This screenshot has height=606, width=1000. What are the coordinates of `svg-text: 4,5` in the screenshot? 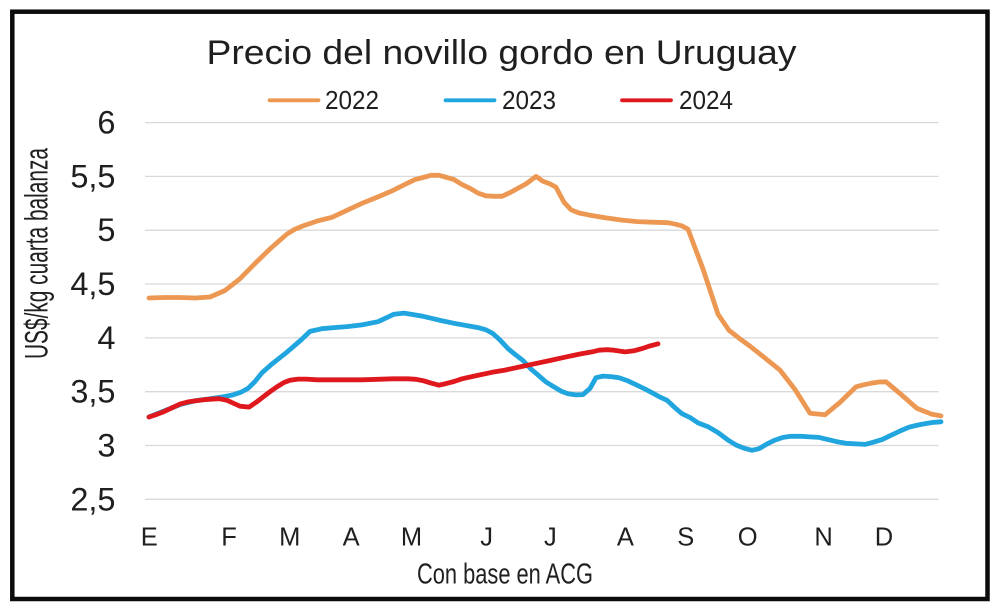 It's located at (92, 284).